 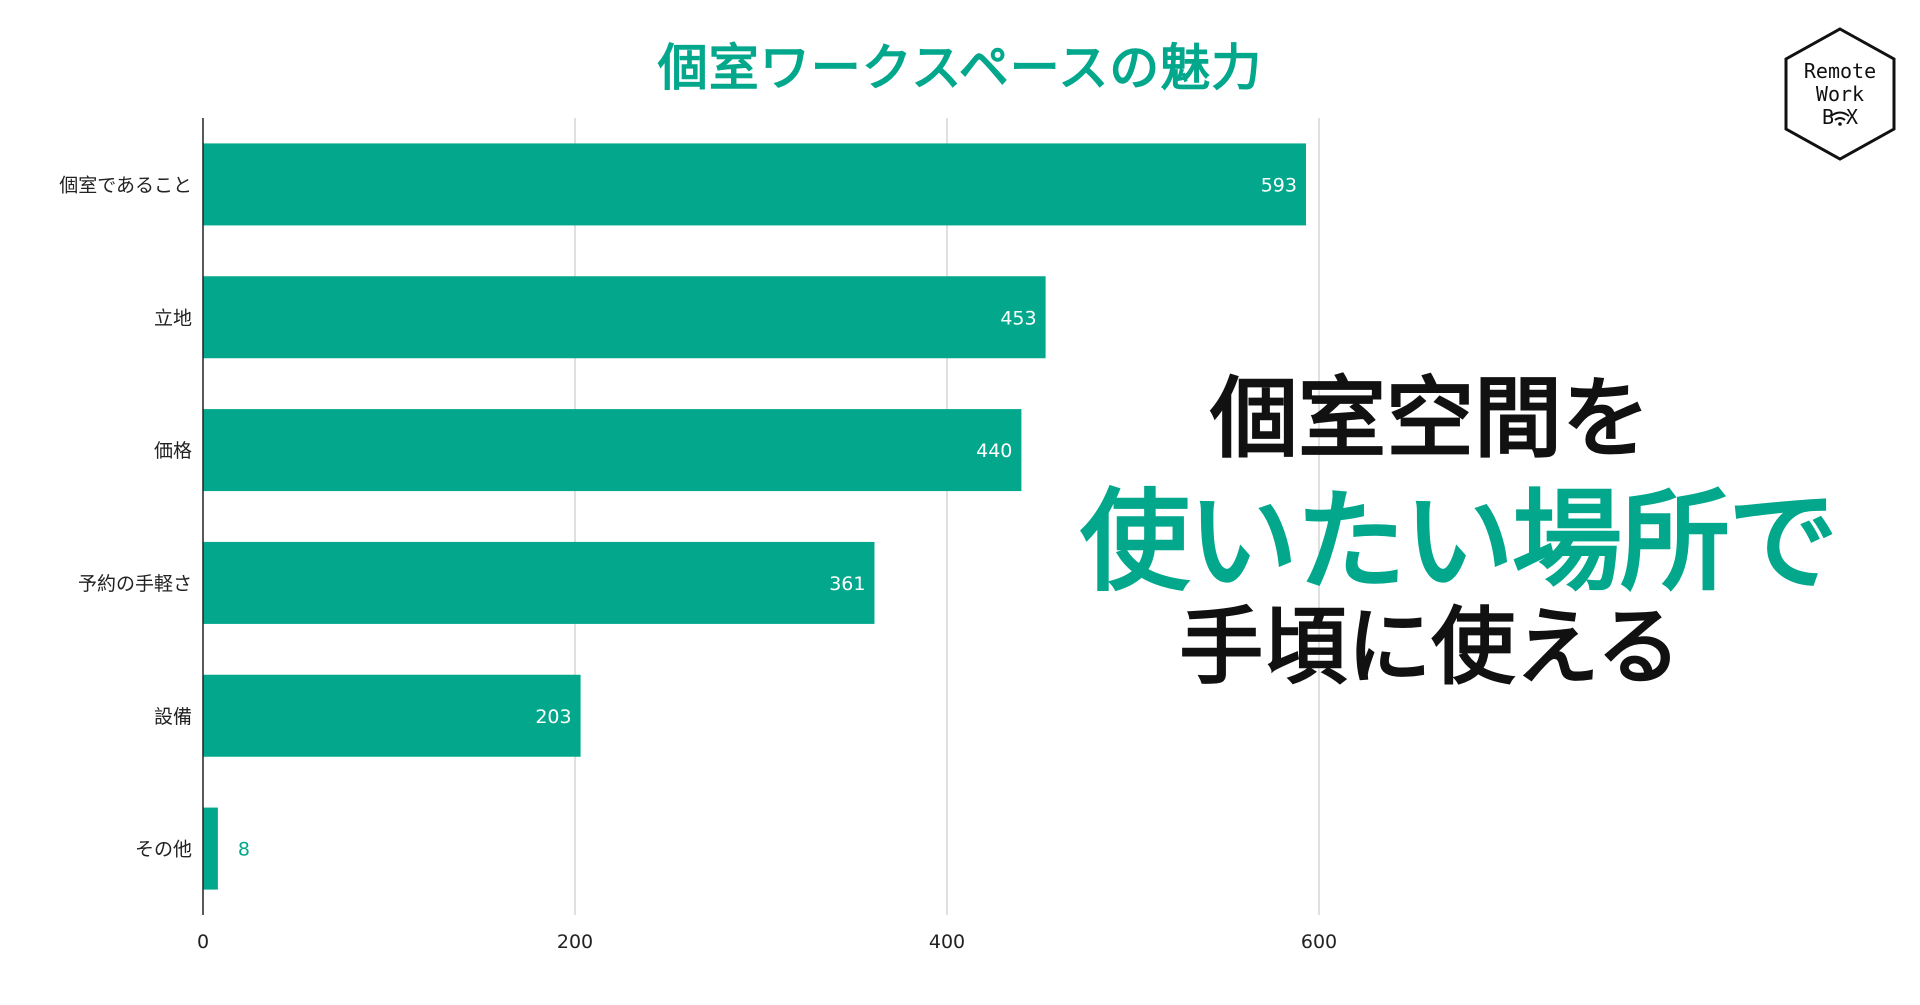 I want to click on x-tick-label: 0, so click(x=203, y=942).